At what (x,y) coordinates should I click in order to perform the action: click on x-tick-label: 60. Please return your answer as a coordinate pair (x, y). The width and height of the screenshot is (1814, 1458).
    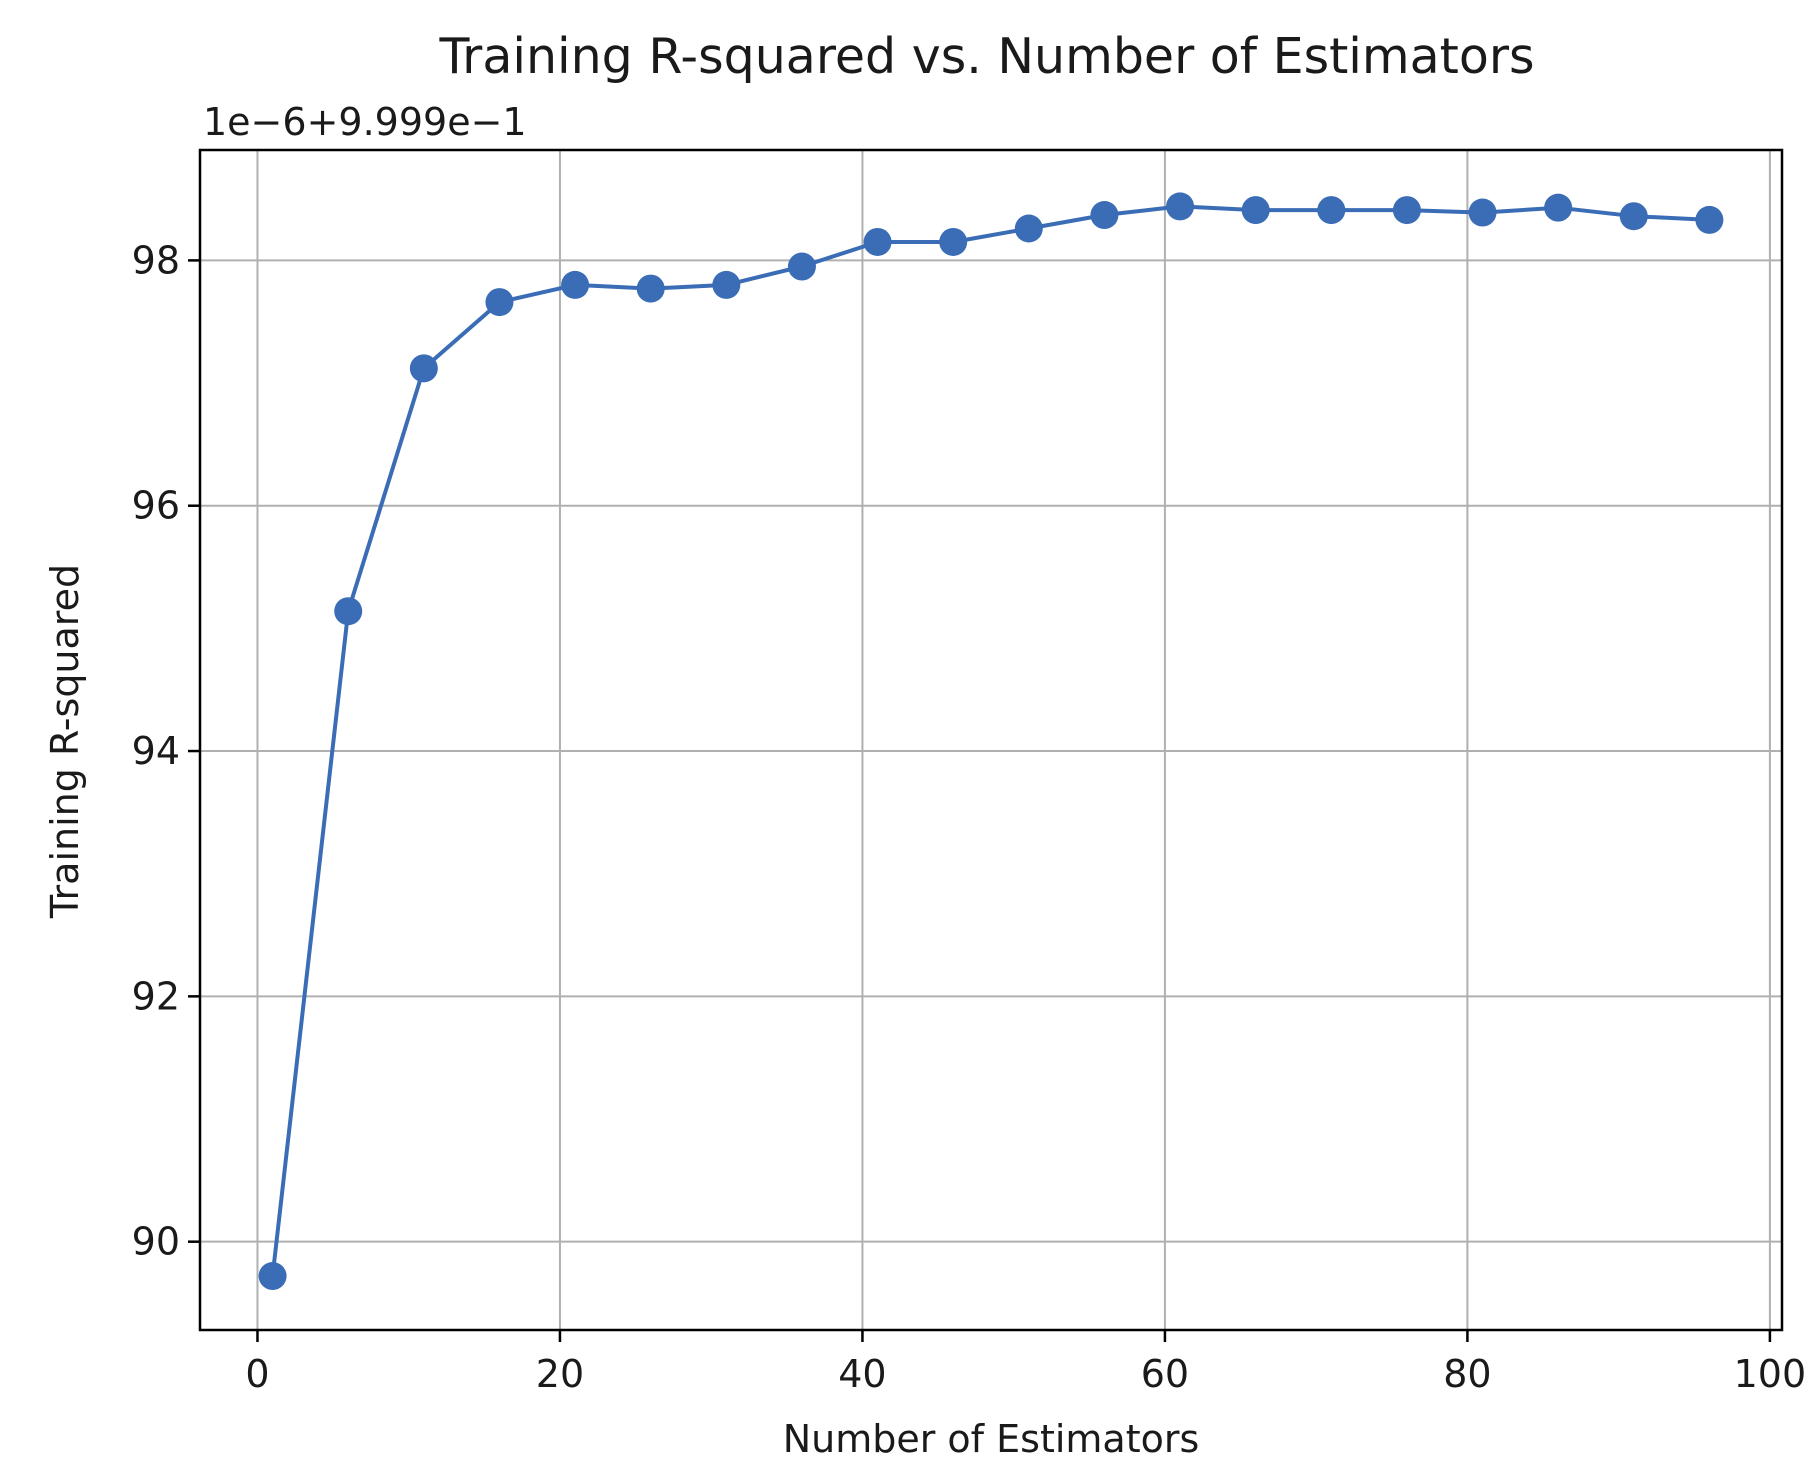
    Looking at the image, I should click on (1165, 1374).